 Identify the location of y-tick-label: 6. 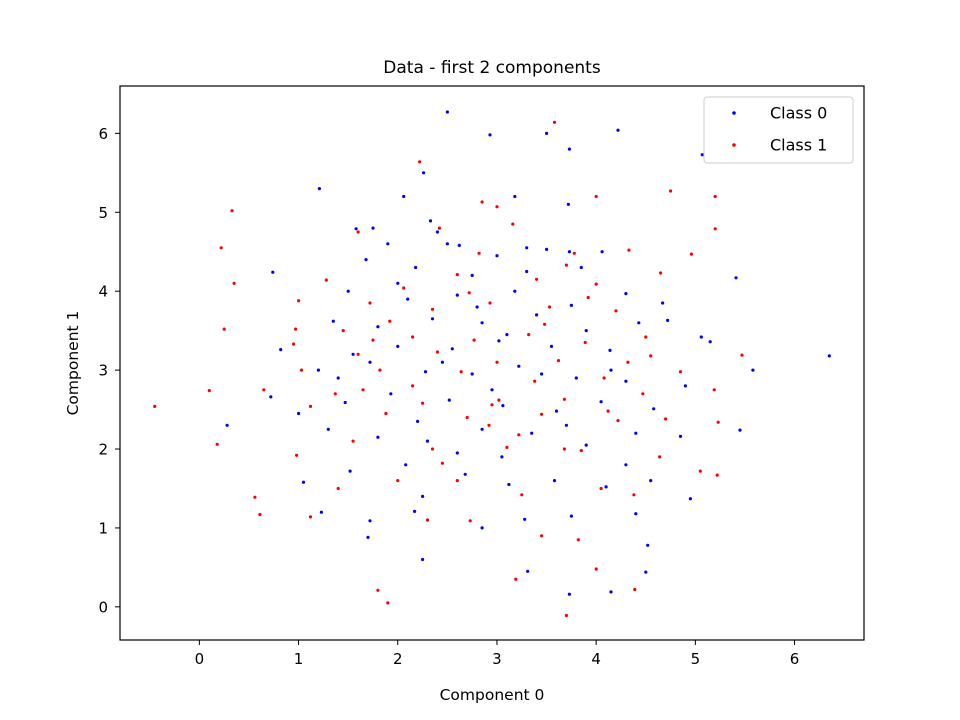
(103, 134).